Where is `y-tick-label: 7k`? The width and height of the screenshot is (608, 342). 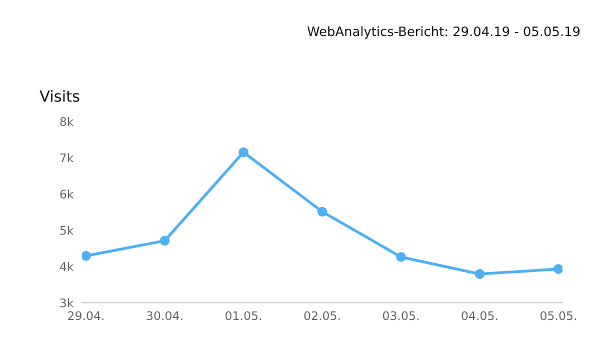
y-tick-label: 7k is located at coordinates (67, 157).